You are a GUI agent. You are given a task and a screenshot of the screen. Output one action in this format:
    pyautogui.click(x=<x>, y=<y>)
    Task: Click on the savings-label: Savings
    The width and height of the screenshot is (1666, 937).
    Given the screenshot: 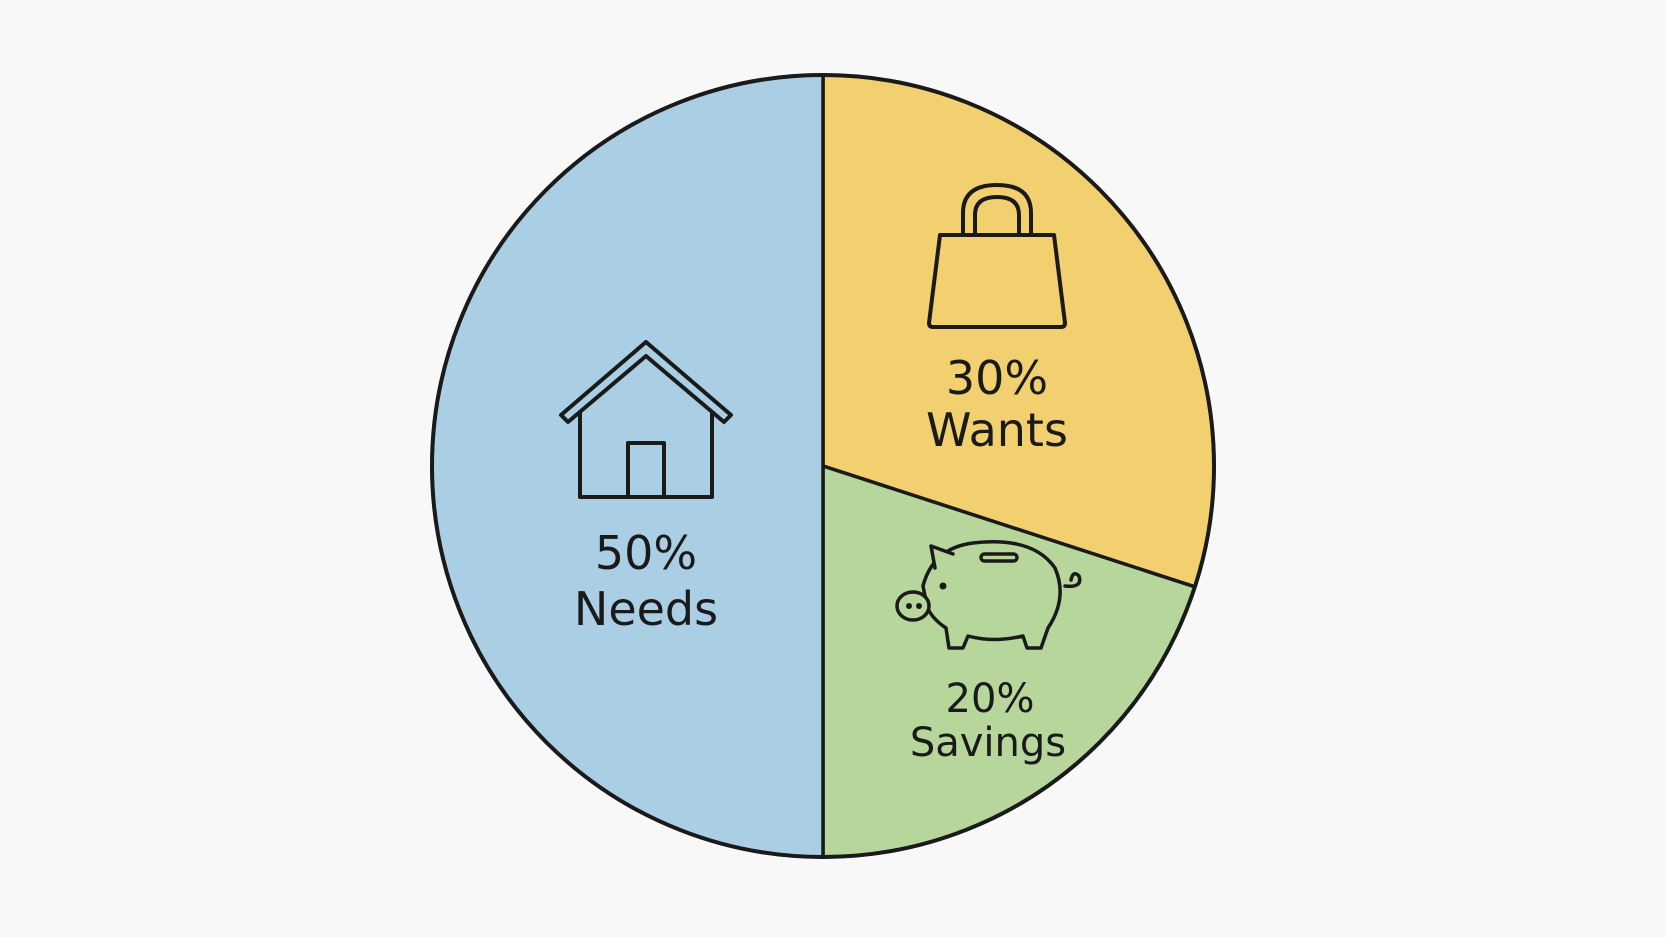 What is the action you would take?
    pyautogui.click(x=988, y=743)
    